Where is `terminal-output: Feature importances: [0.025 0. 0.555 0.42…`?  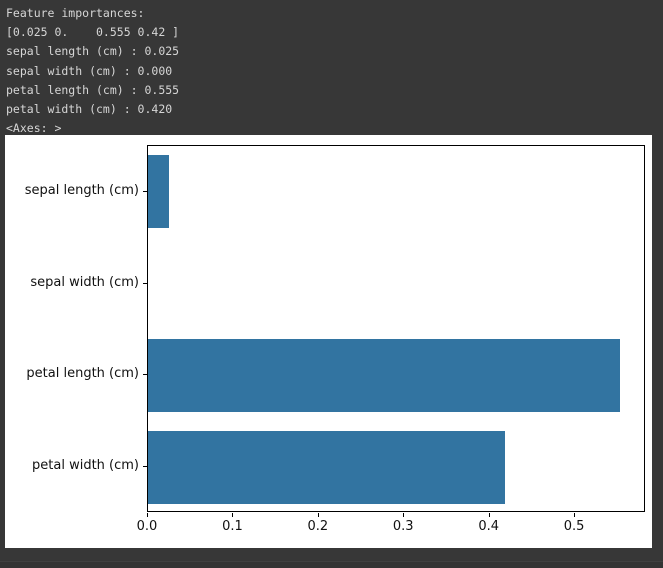 terminal-output: Feature importances: [0.025 0. 0.555 0.42… is located at coordinates (92, 71).